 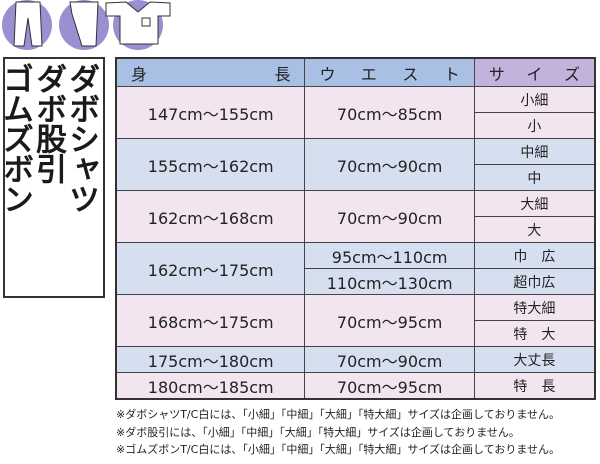 I want to click on table-row: 特 大, so click(x=356, y=333).